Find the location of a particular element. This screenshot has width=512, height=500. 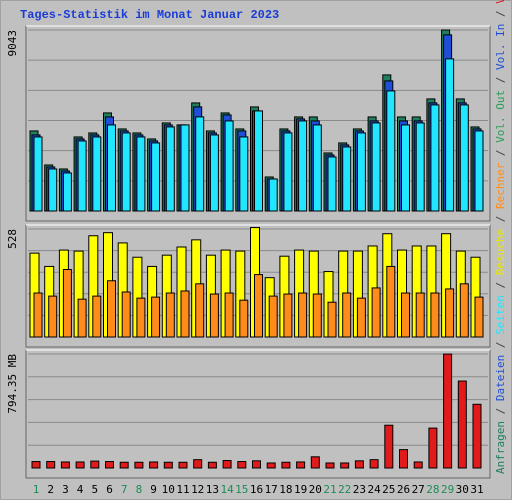

x-tick-label: 19 is located at coordinates (300, 489).